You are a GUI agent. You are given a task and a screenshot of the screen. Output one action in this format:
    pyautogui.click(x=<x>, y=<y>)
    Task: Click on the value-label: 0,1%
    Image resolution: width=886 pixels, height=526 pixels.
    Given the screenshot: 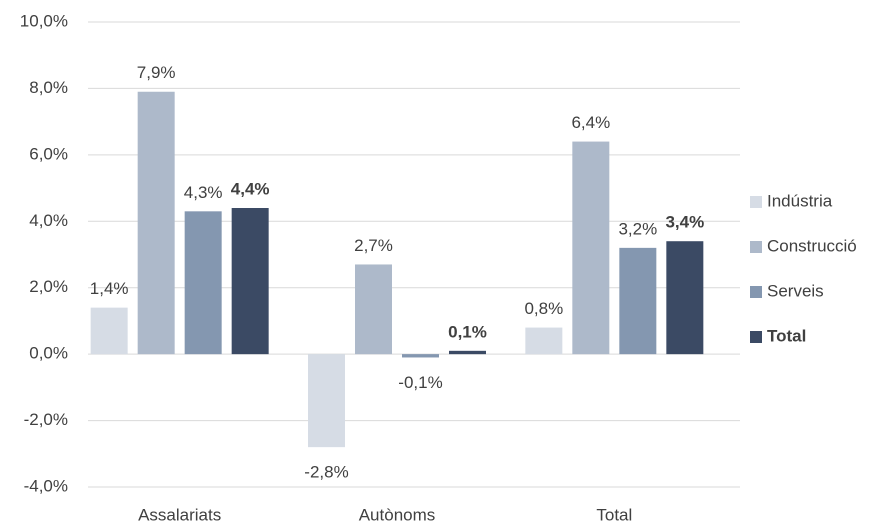 What is the action you would take?
    pyautogui.click(x=467, y=331)
    